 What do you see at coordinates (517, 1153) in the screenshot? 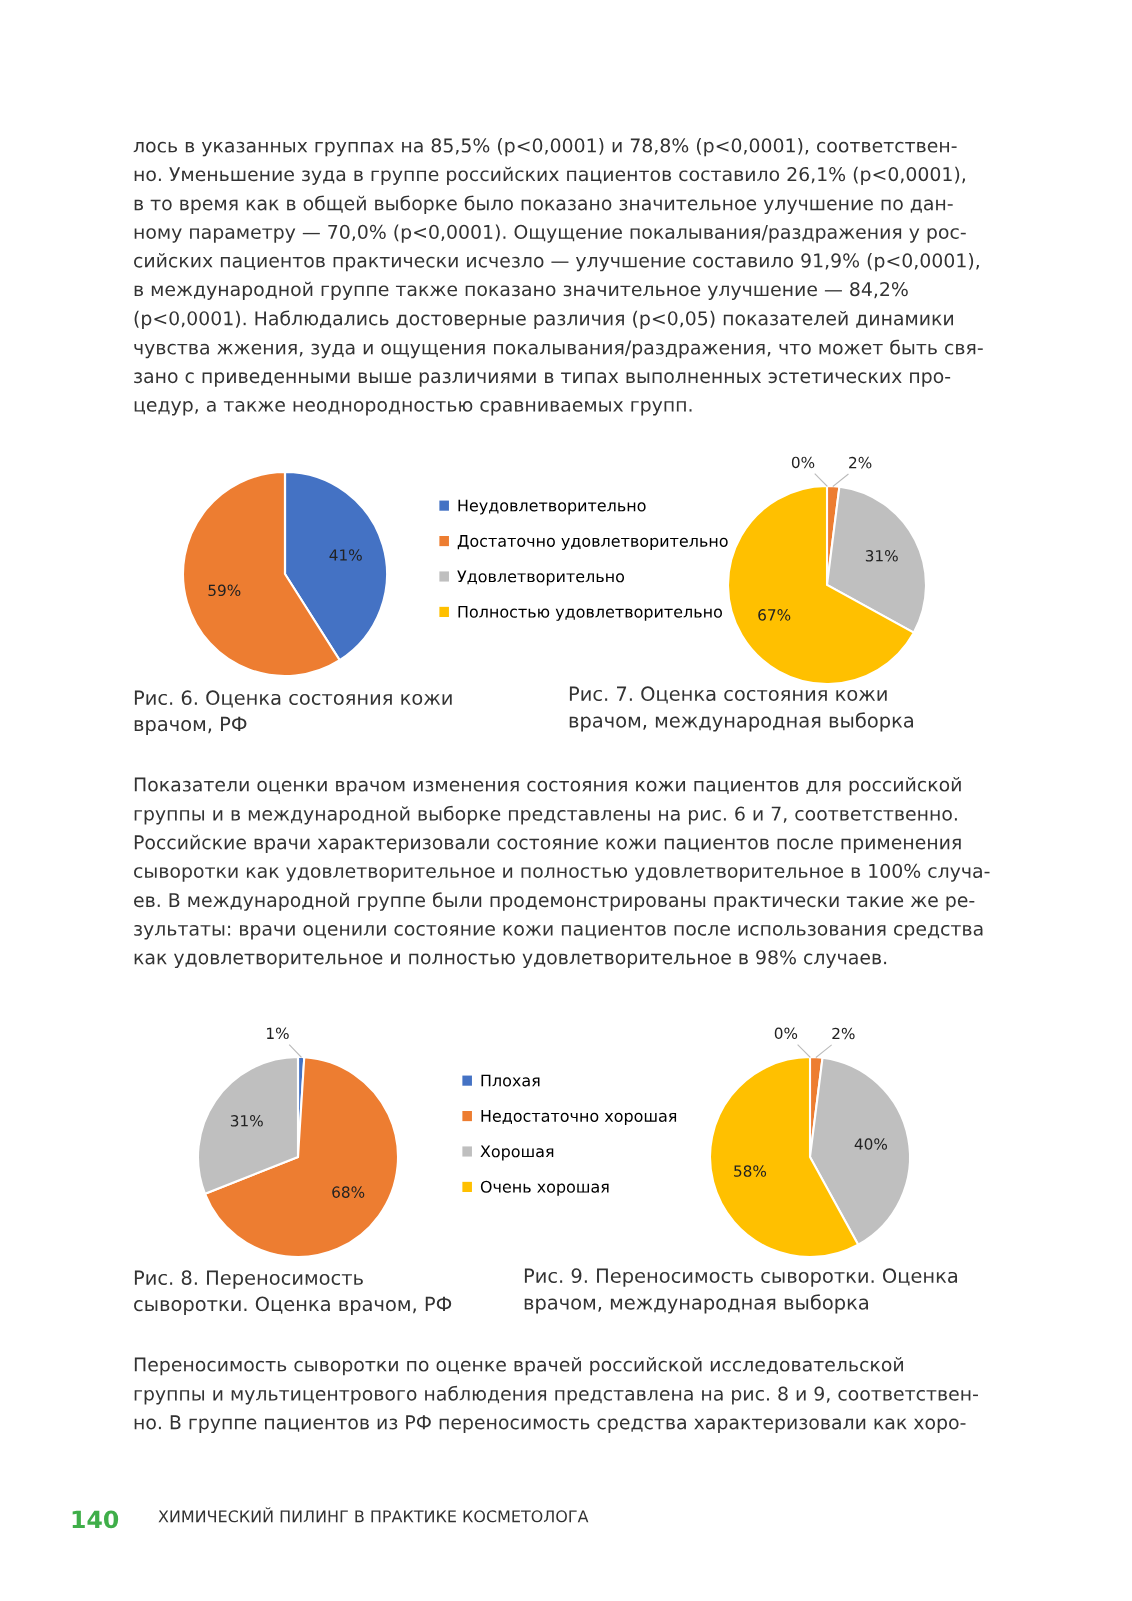
I see `legend-label: Хорошая` at bounding box center [517, 1153].